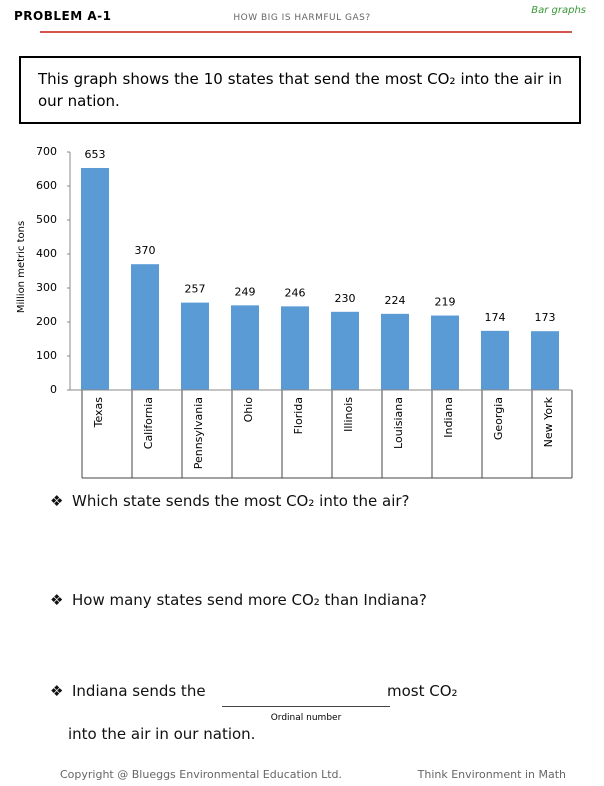 The image size is (604, 786). Describe the element at coordinates (395, 300) in the screenshot. I see `value-label: 224` at that location.